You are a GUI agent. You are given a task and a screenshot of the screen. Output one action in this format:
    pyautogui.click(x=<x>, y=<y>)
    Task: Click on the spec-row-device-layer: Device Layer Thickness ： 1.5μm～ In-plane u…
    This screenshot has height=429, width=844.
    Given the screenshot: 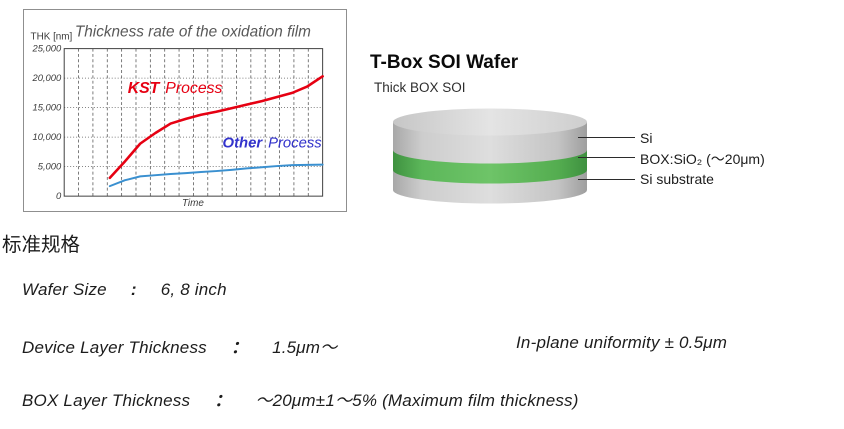 What is the action you would take?
    pyautogui.click(x=374, y=345)
    